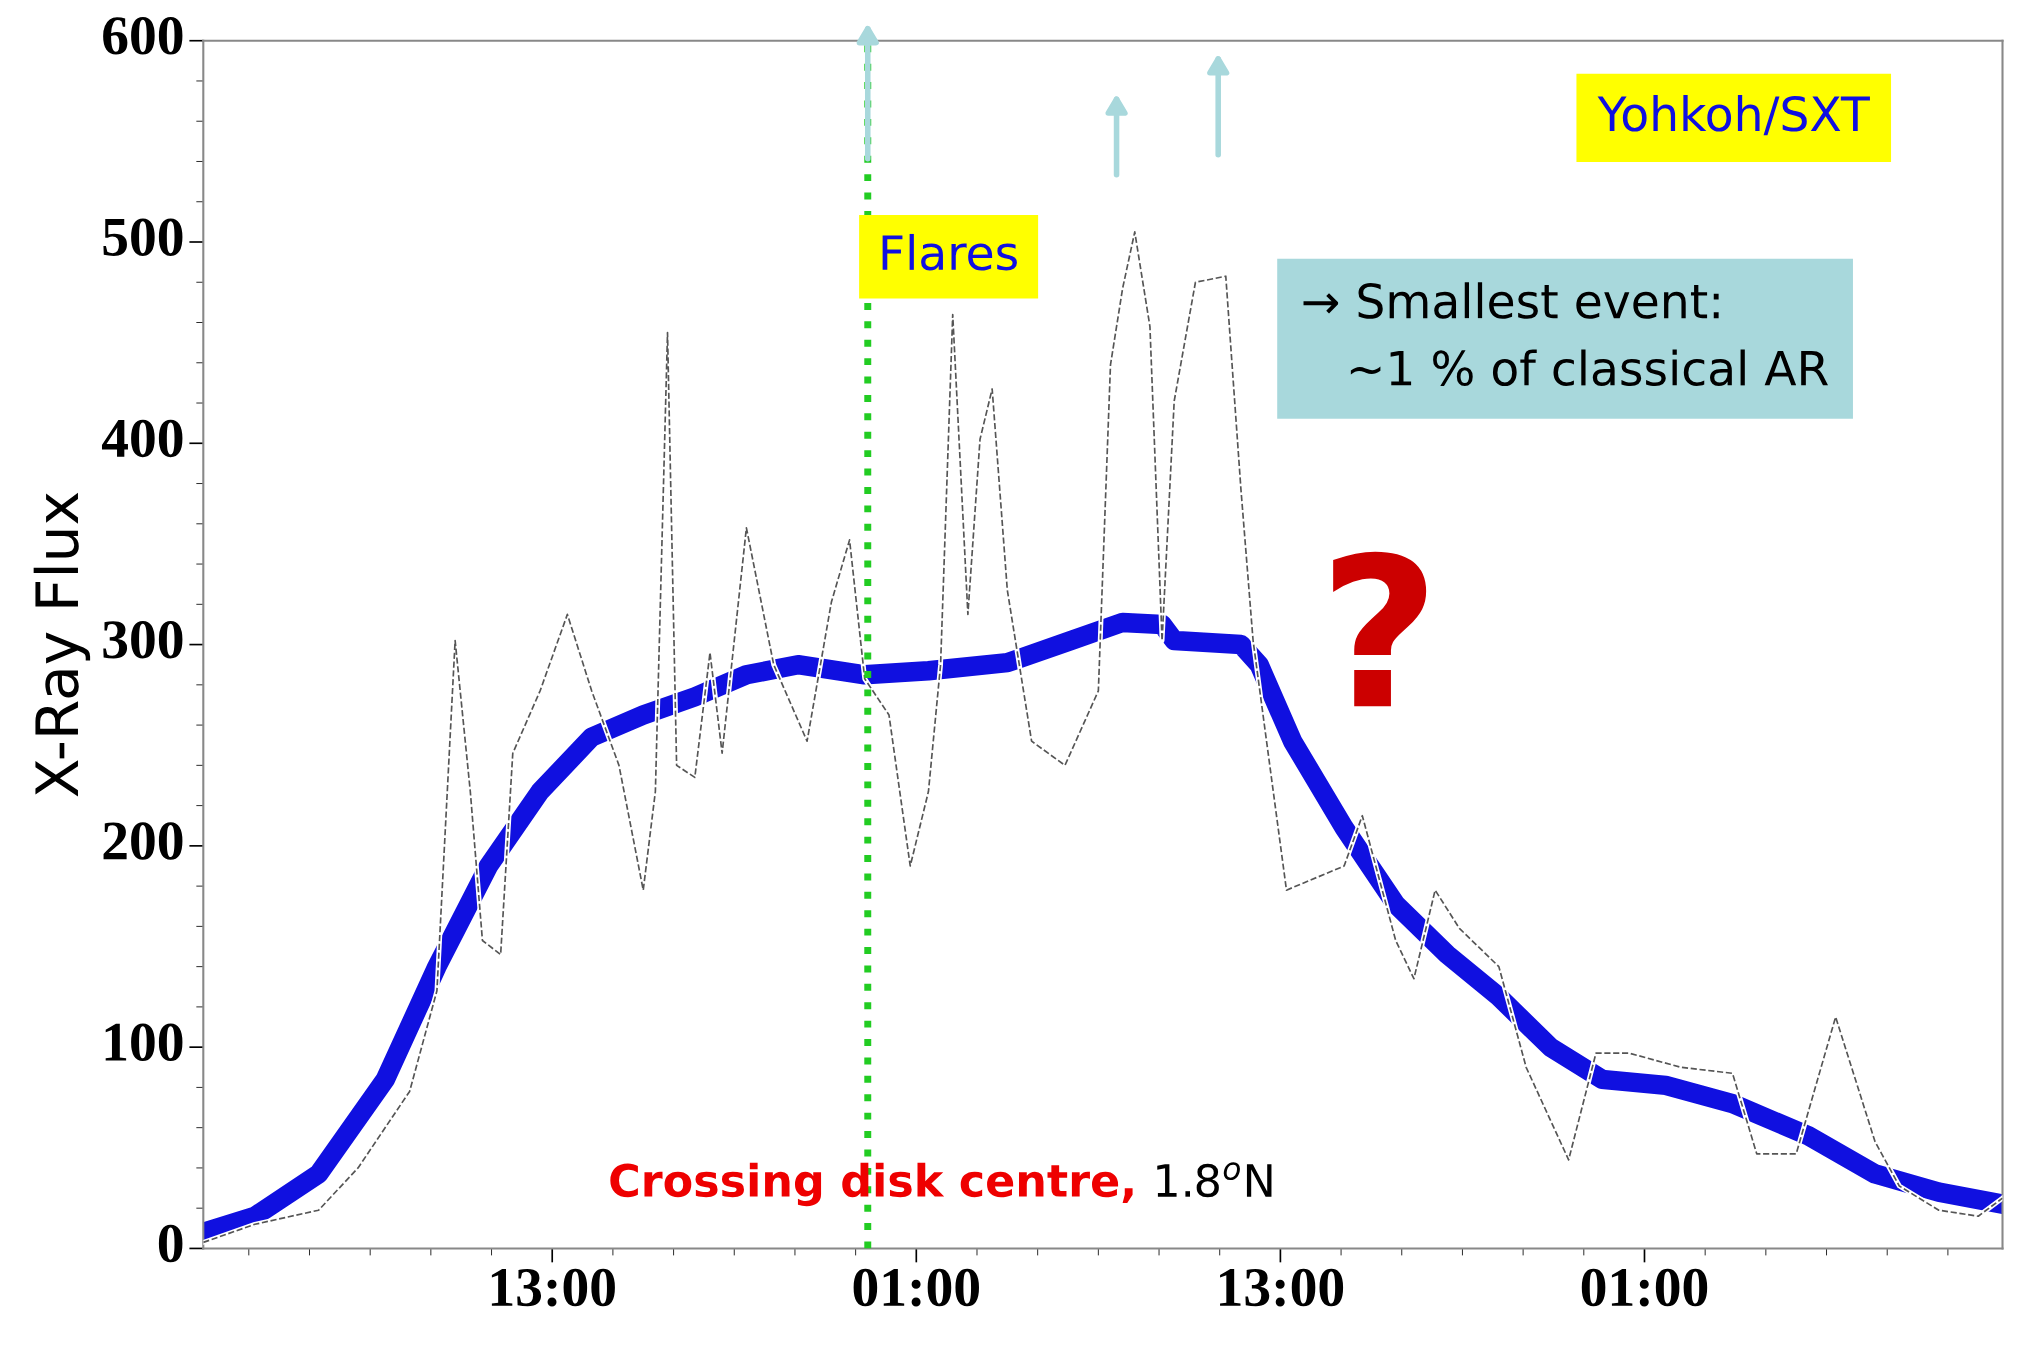 This screenshot has width=2033, height=1357. What do you see at coordinates (949, 252) in the screenshot?
I see `annotation: Flares` at bounding box center [949, 252].